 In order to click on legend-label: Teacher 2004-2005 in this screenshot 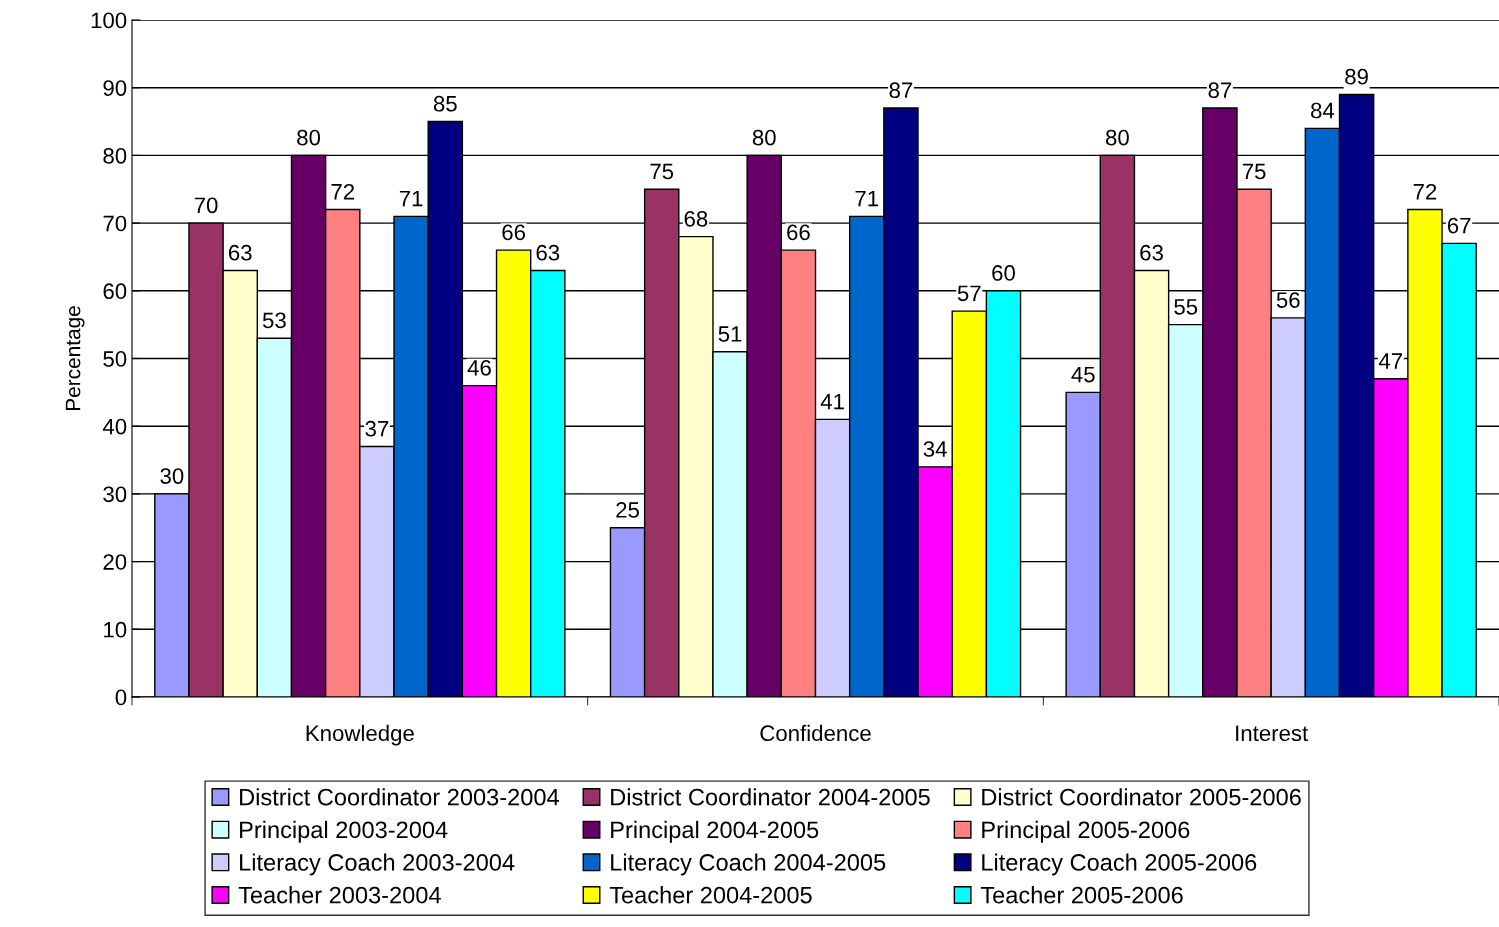, I will do `click(710, 895)`.